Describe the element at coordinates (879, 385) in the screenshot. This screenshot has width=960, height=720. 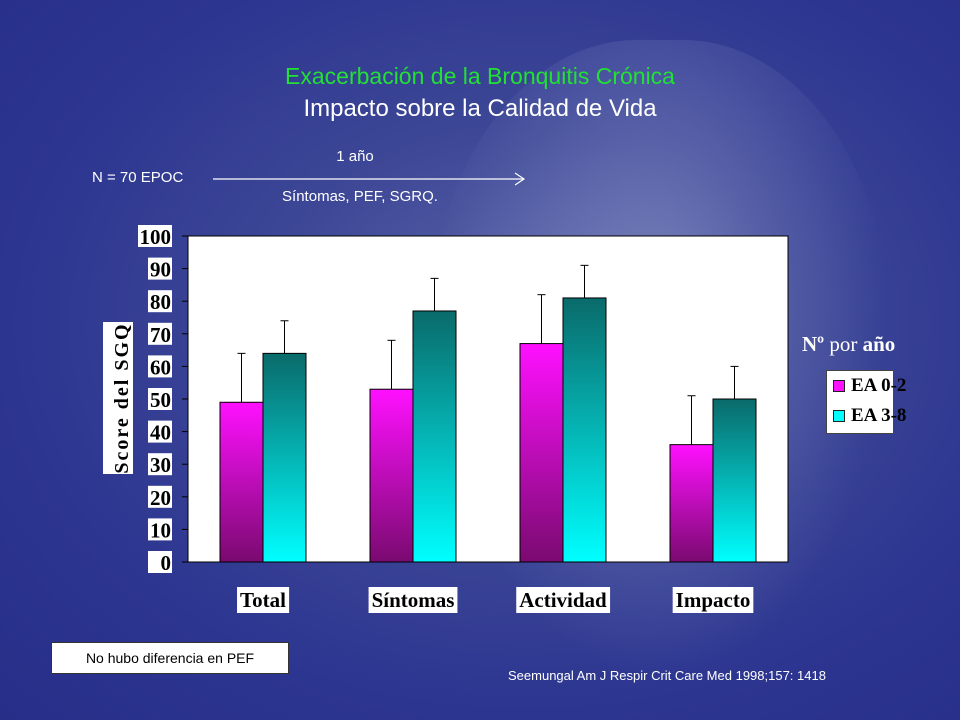
I see `legend-label-series1: EA 0-2` at that location.